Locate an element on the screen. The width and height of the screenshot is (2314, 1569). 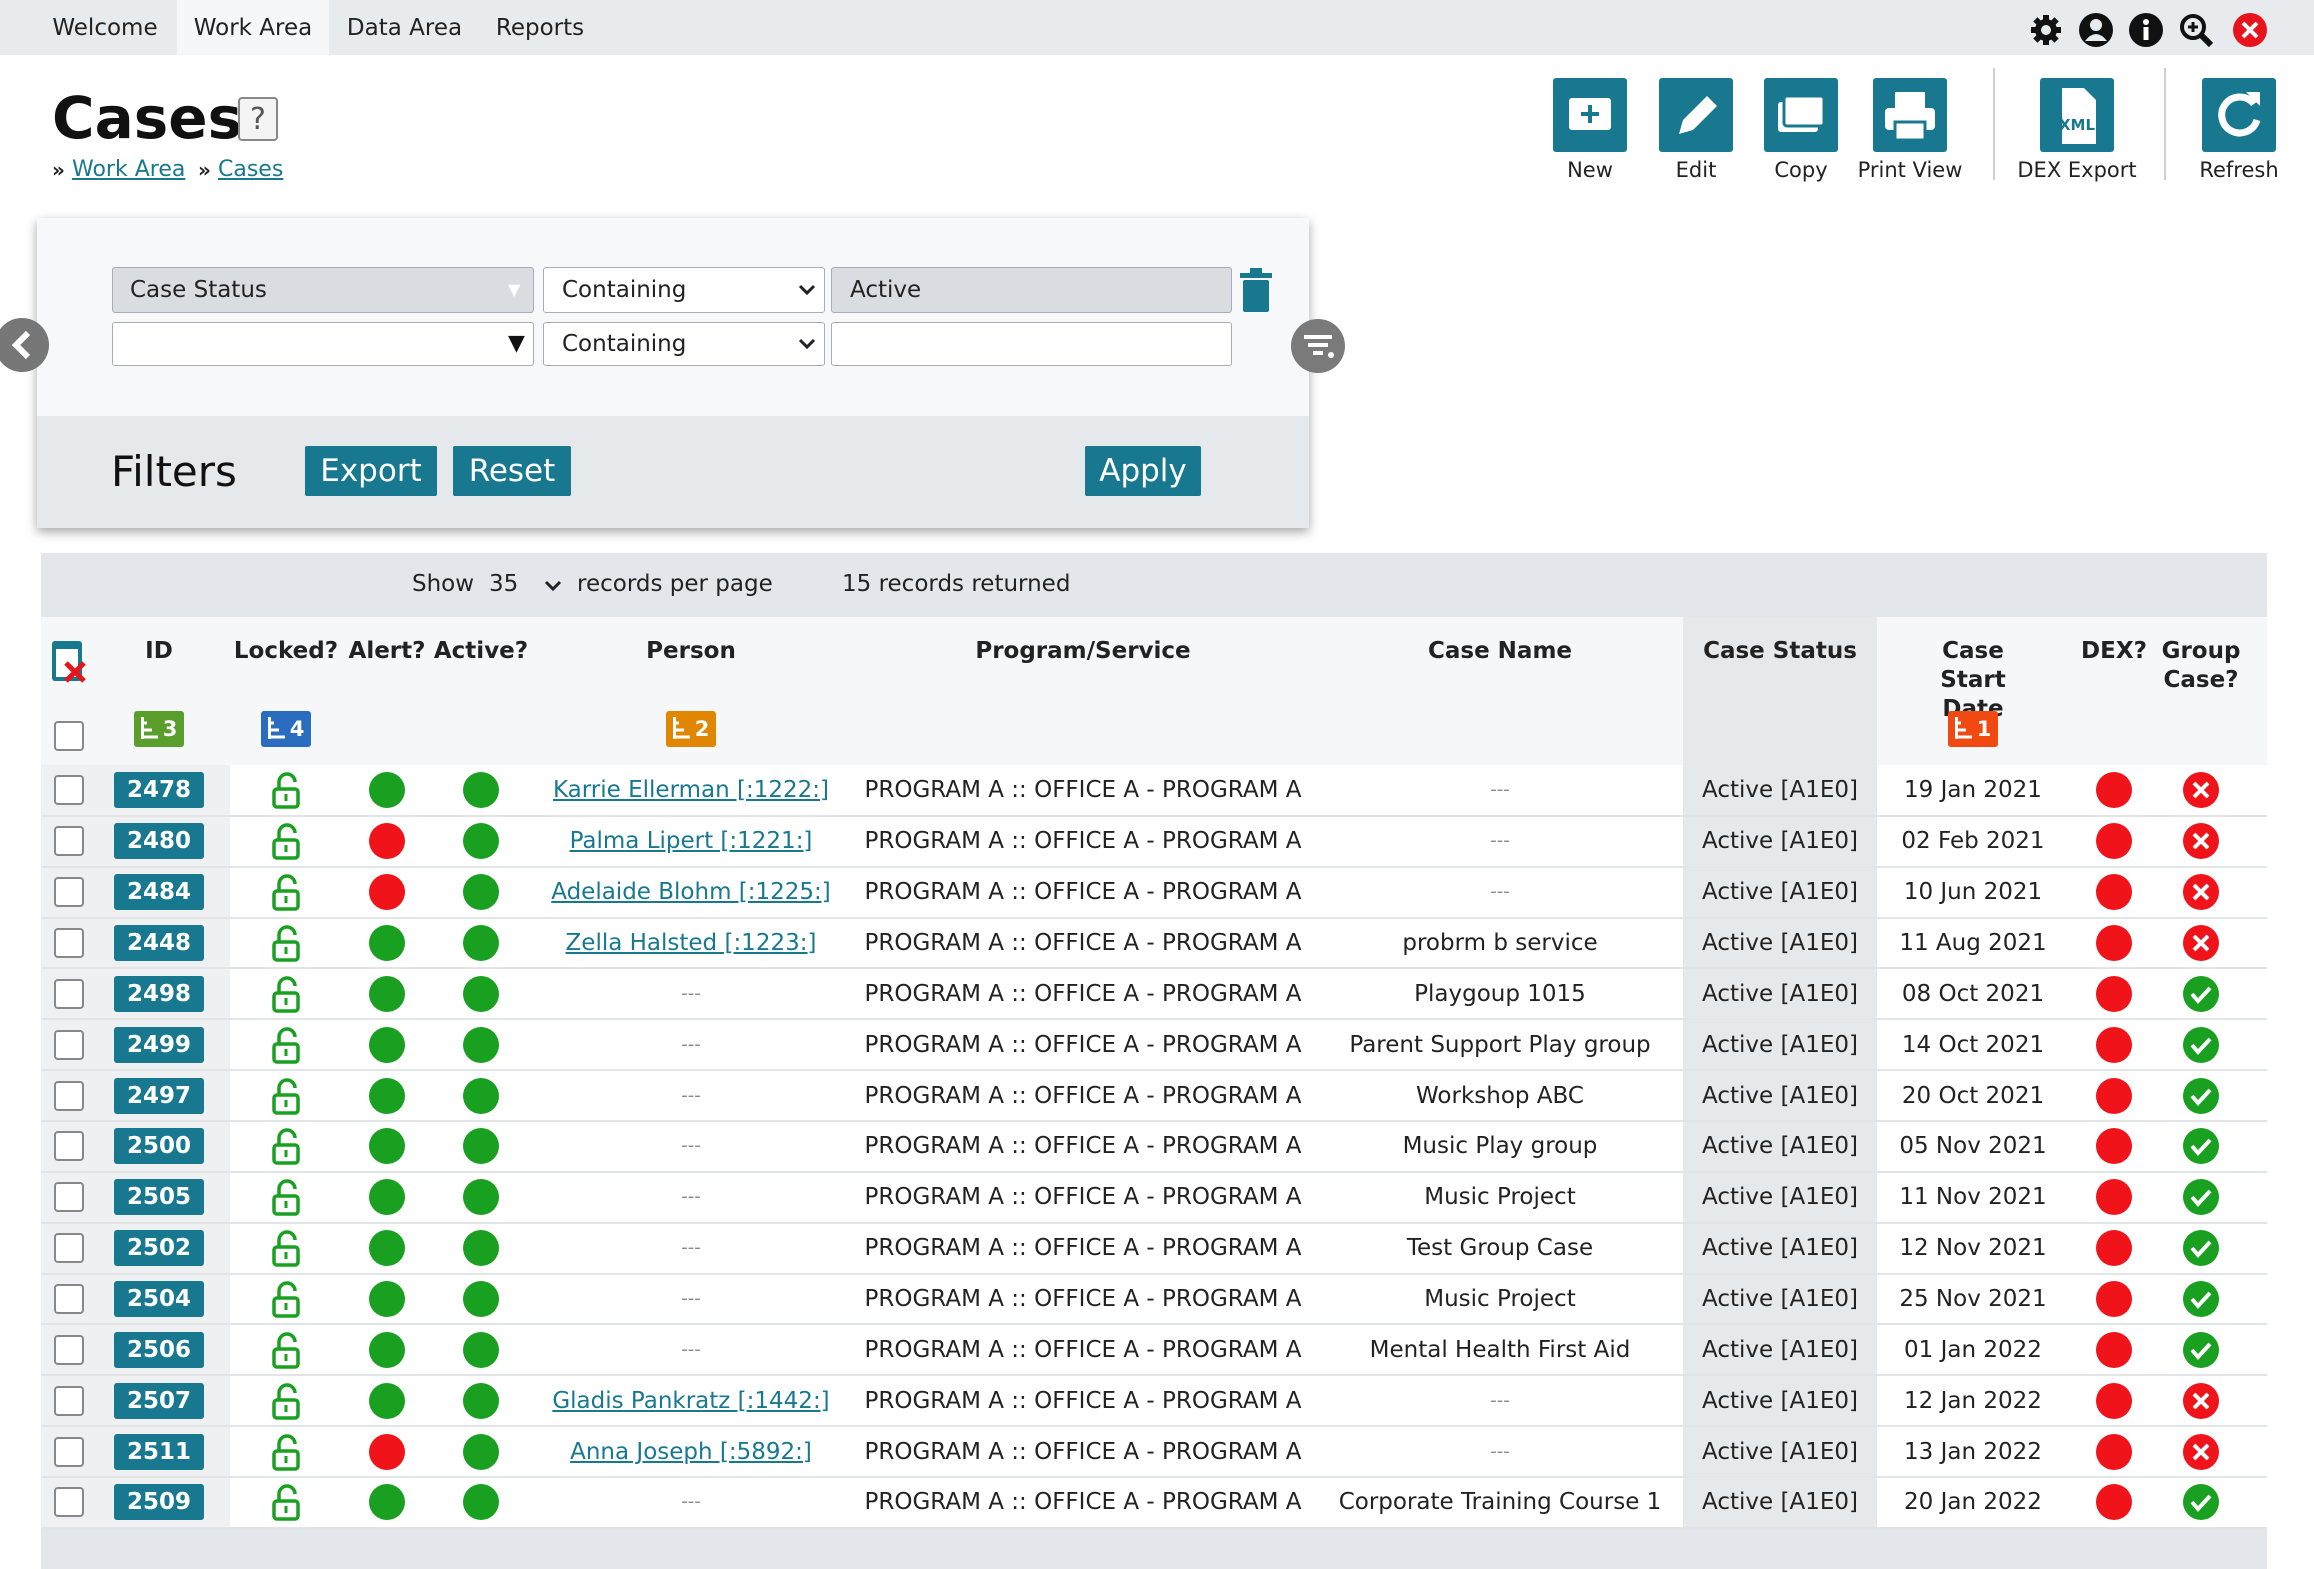
person-empty: --- is located at coordinates (691, 1044).